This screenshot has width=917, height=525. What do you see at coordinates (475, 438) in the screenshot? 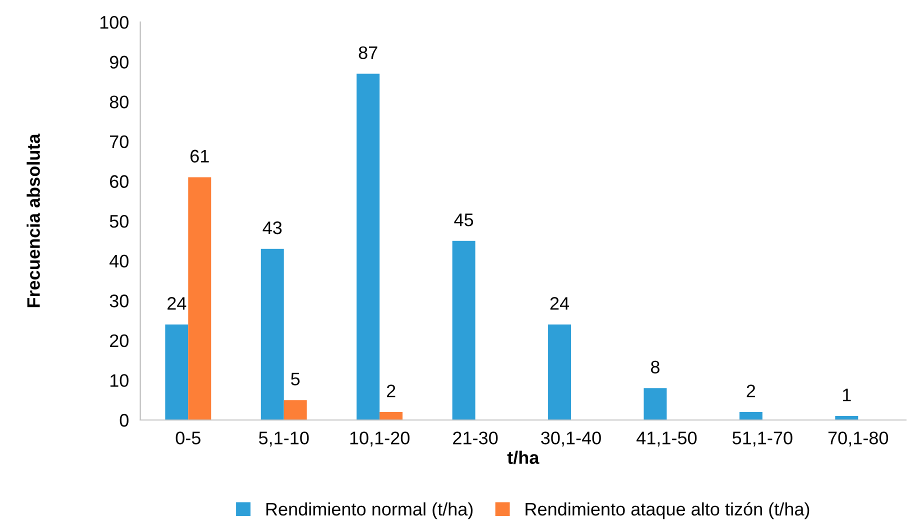
I see `x-tick-label: 21-30` at bounding box center [475, 438].